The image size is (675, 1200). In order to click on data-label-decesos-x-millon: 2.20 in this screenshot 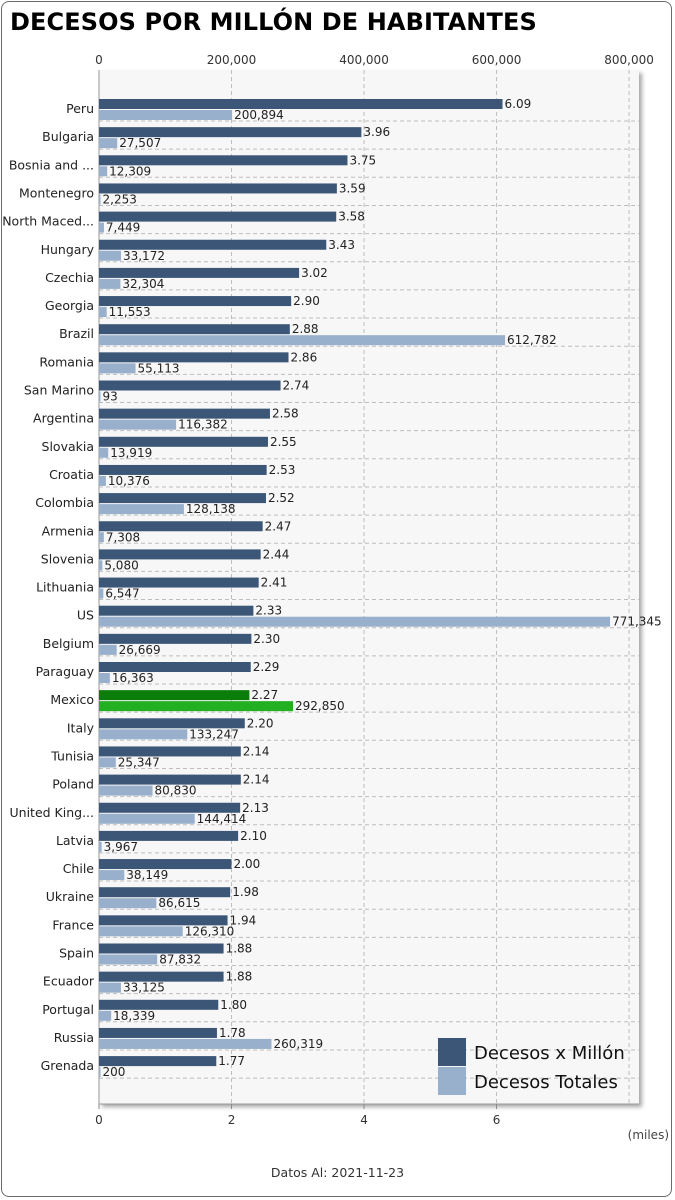, I will do `click(260, 723)`.